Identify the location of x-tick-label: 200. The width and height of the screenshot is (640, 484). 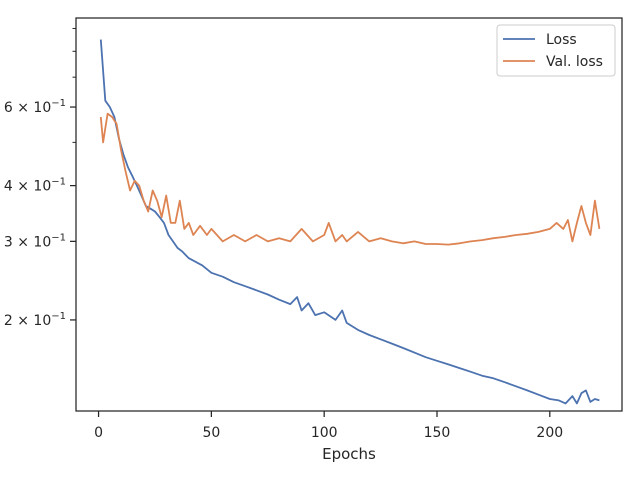
(549, 433).